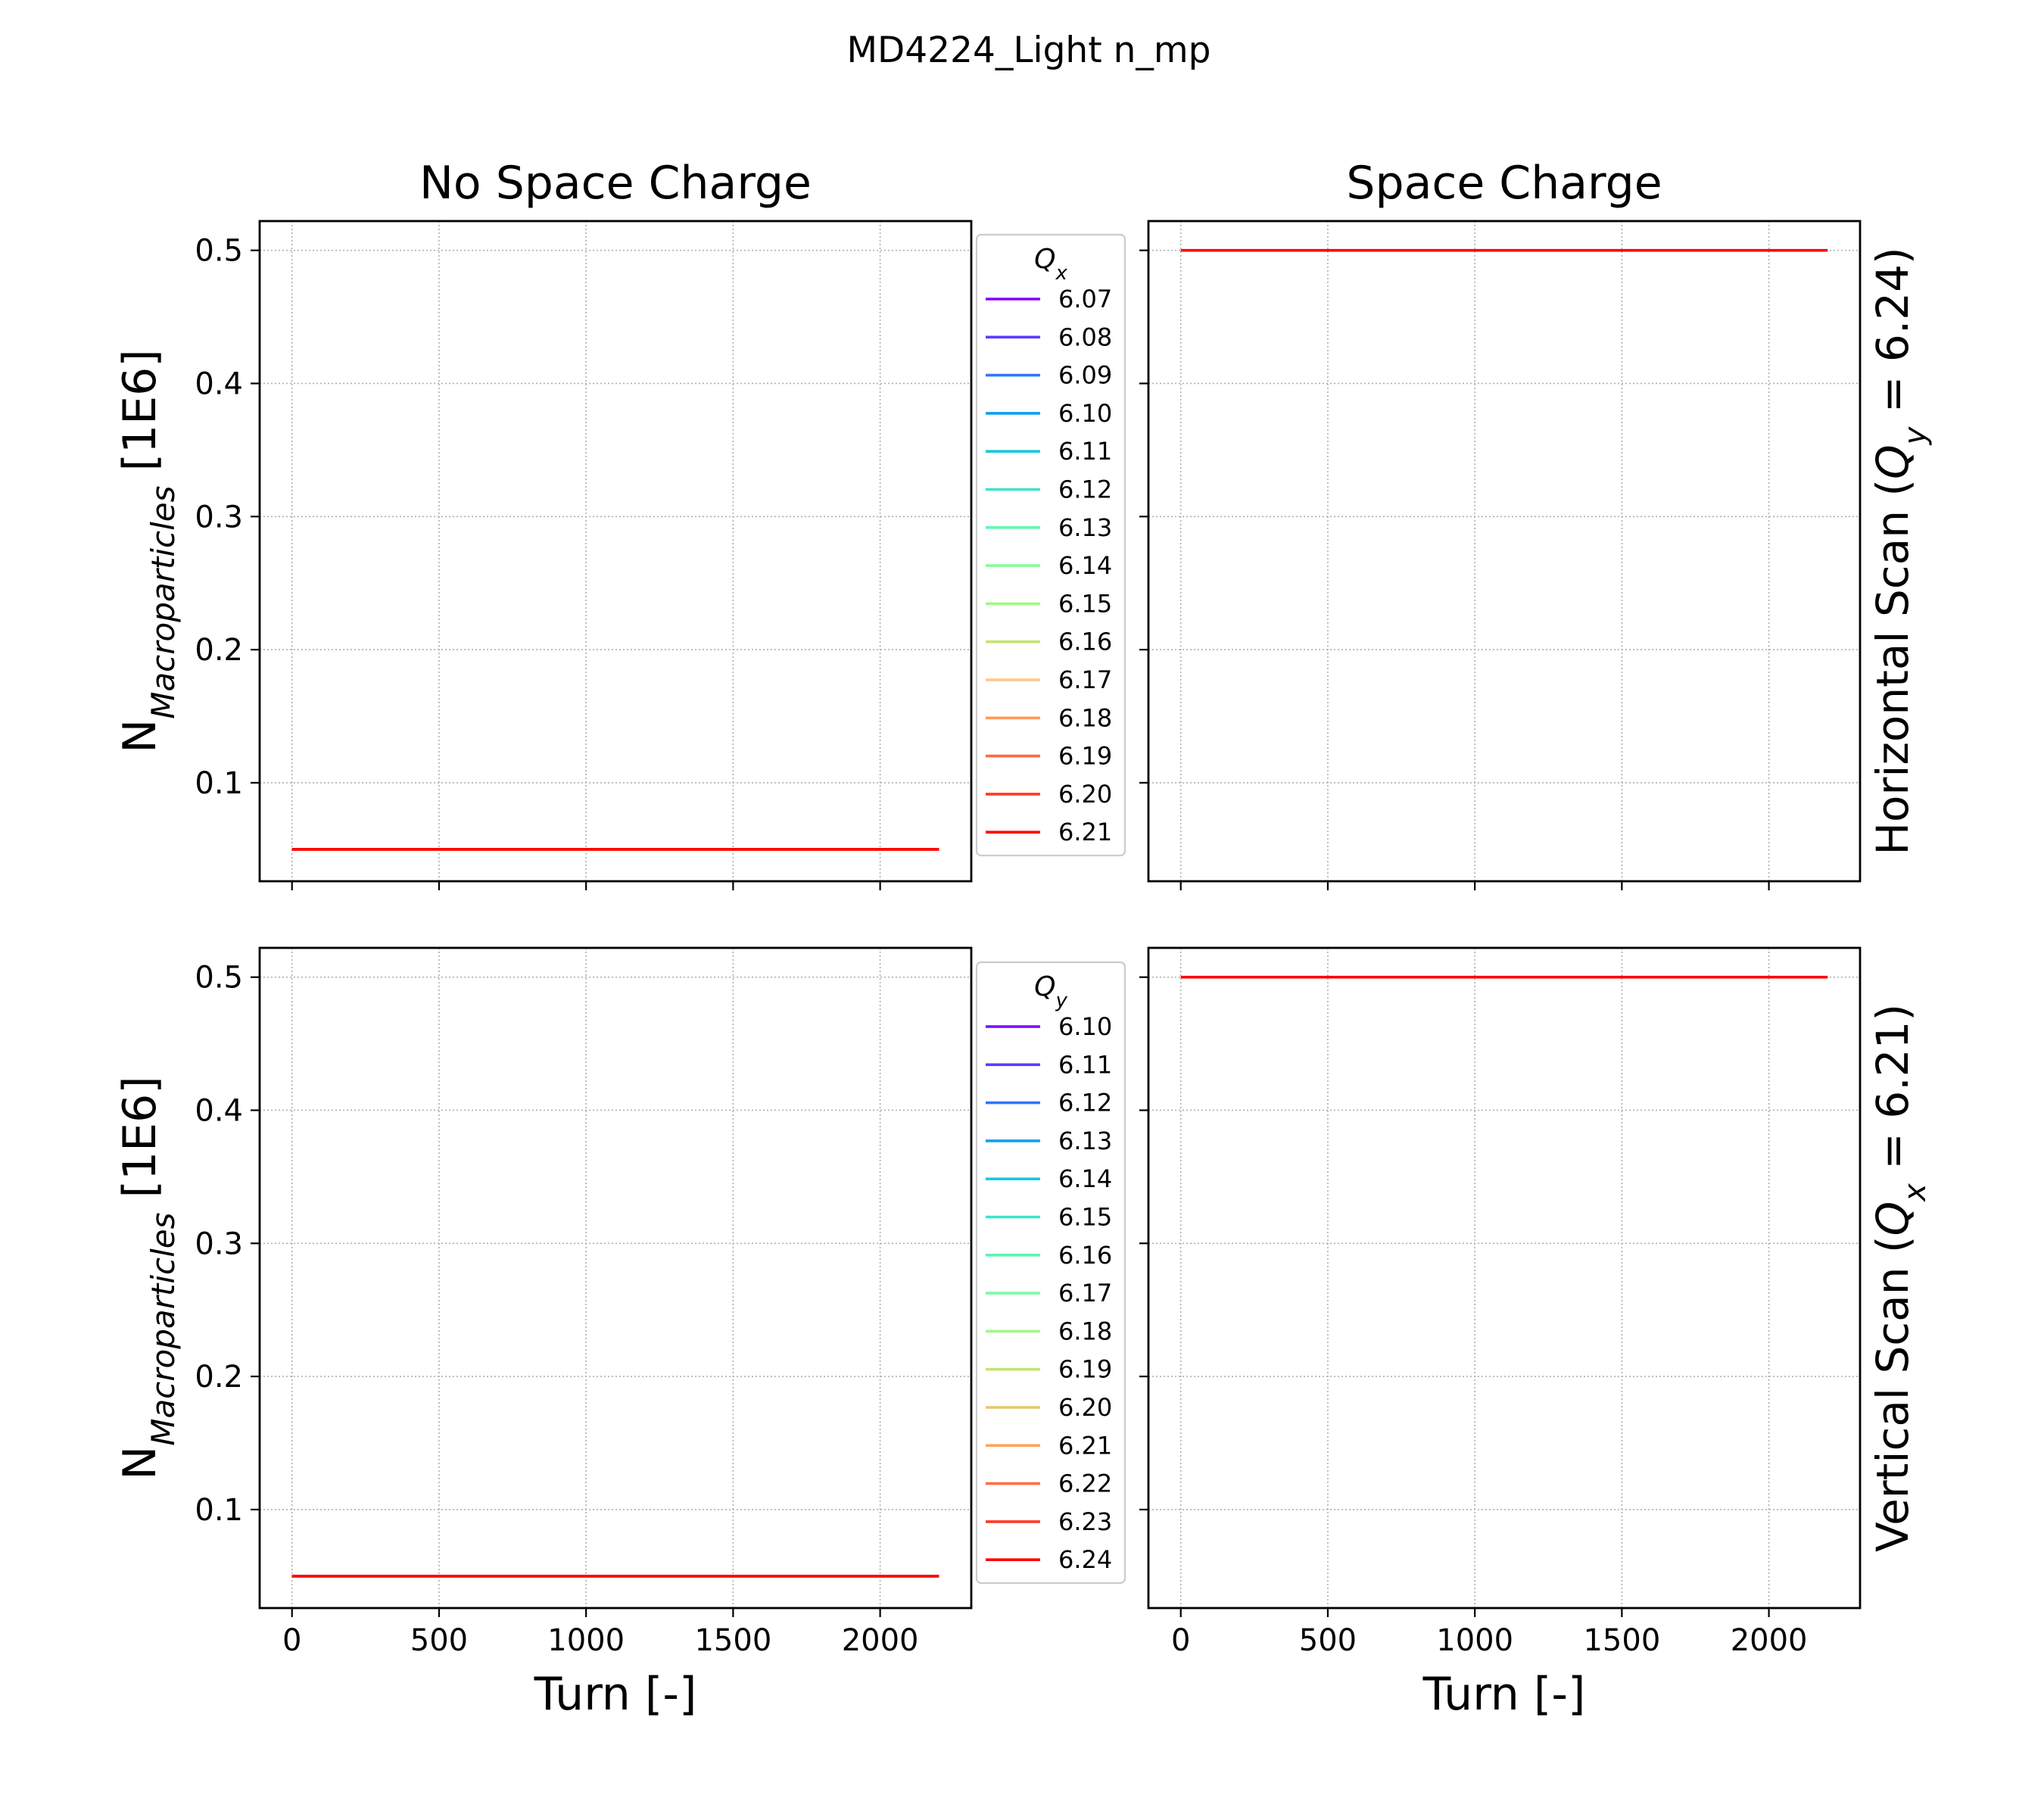 This screenshot has width=2044, height=1817. Describe the element at coordinates (1050, 264) in the screenshot. I see `legend-title: Qx` at that location.